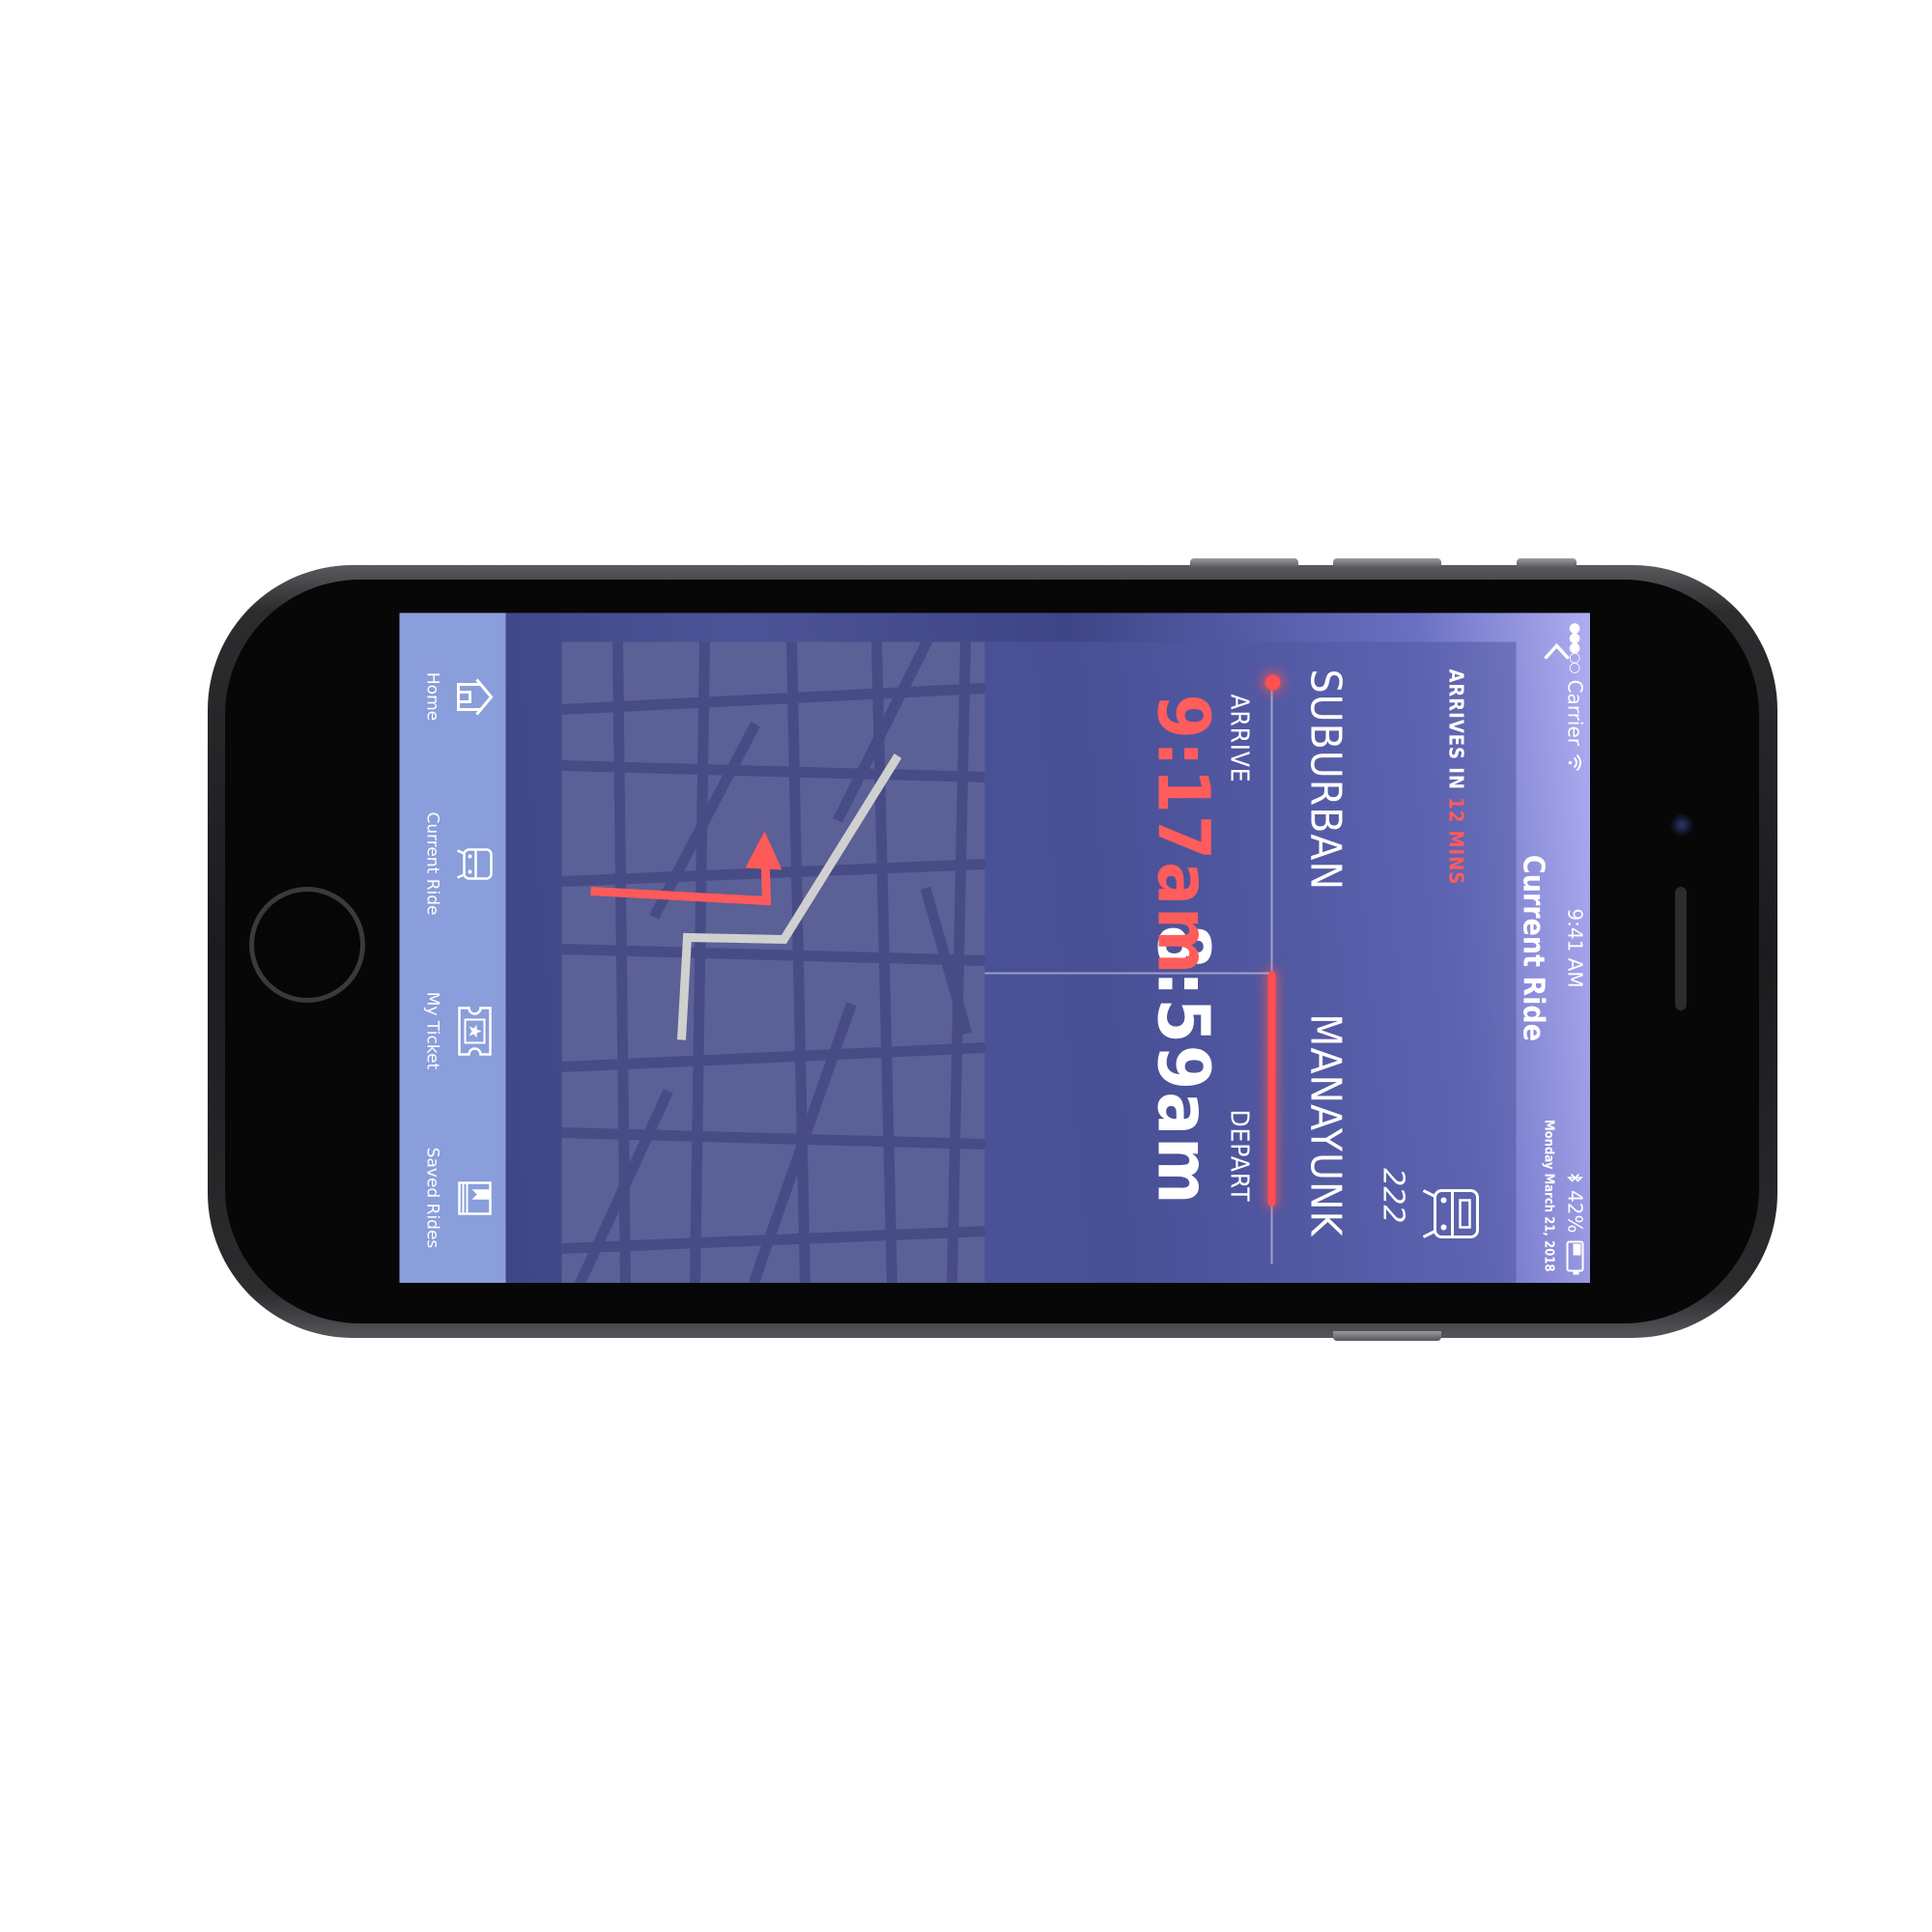 This screenshot has height=1932, width=1932. I want to click on route-map, so click(772, 962).